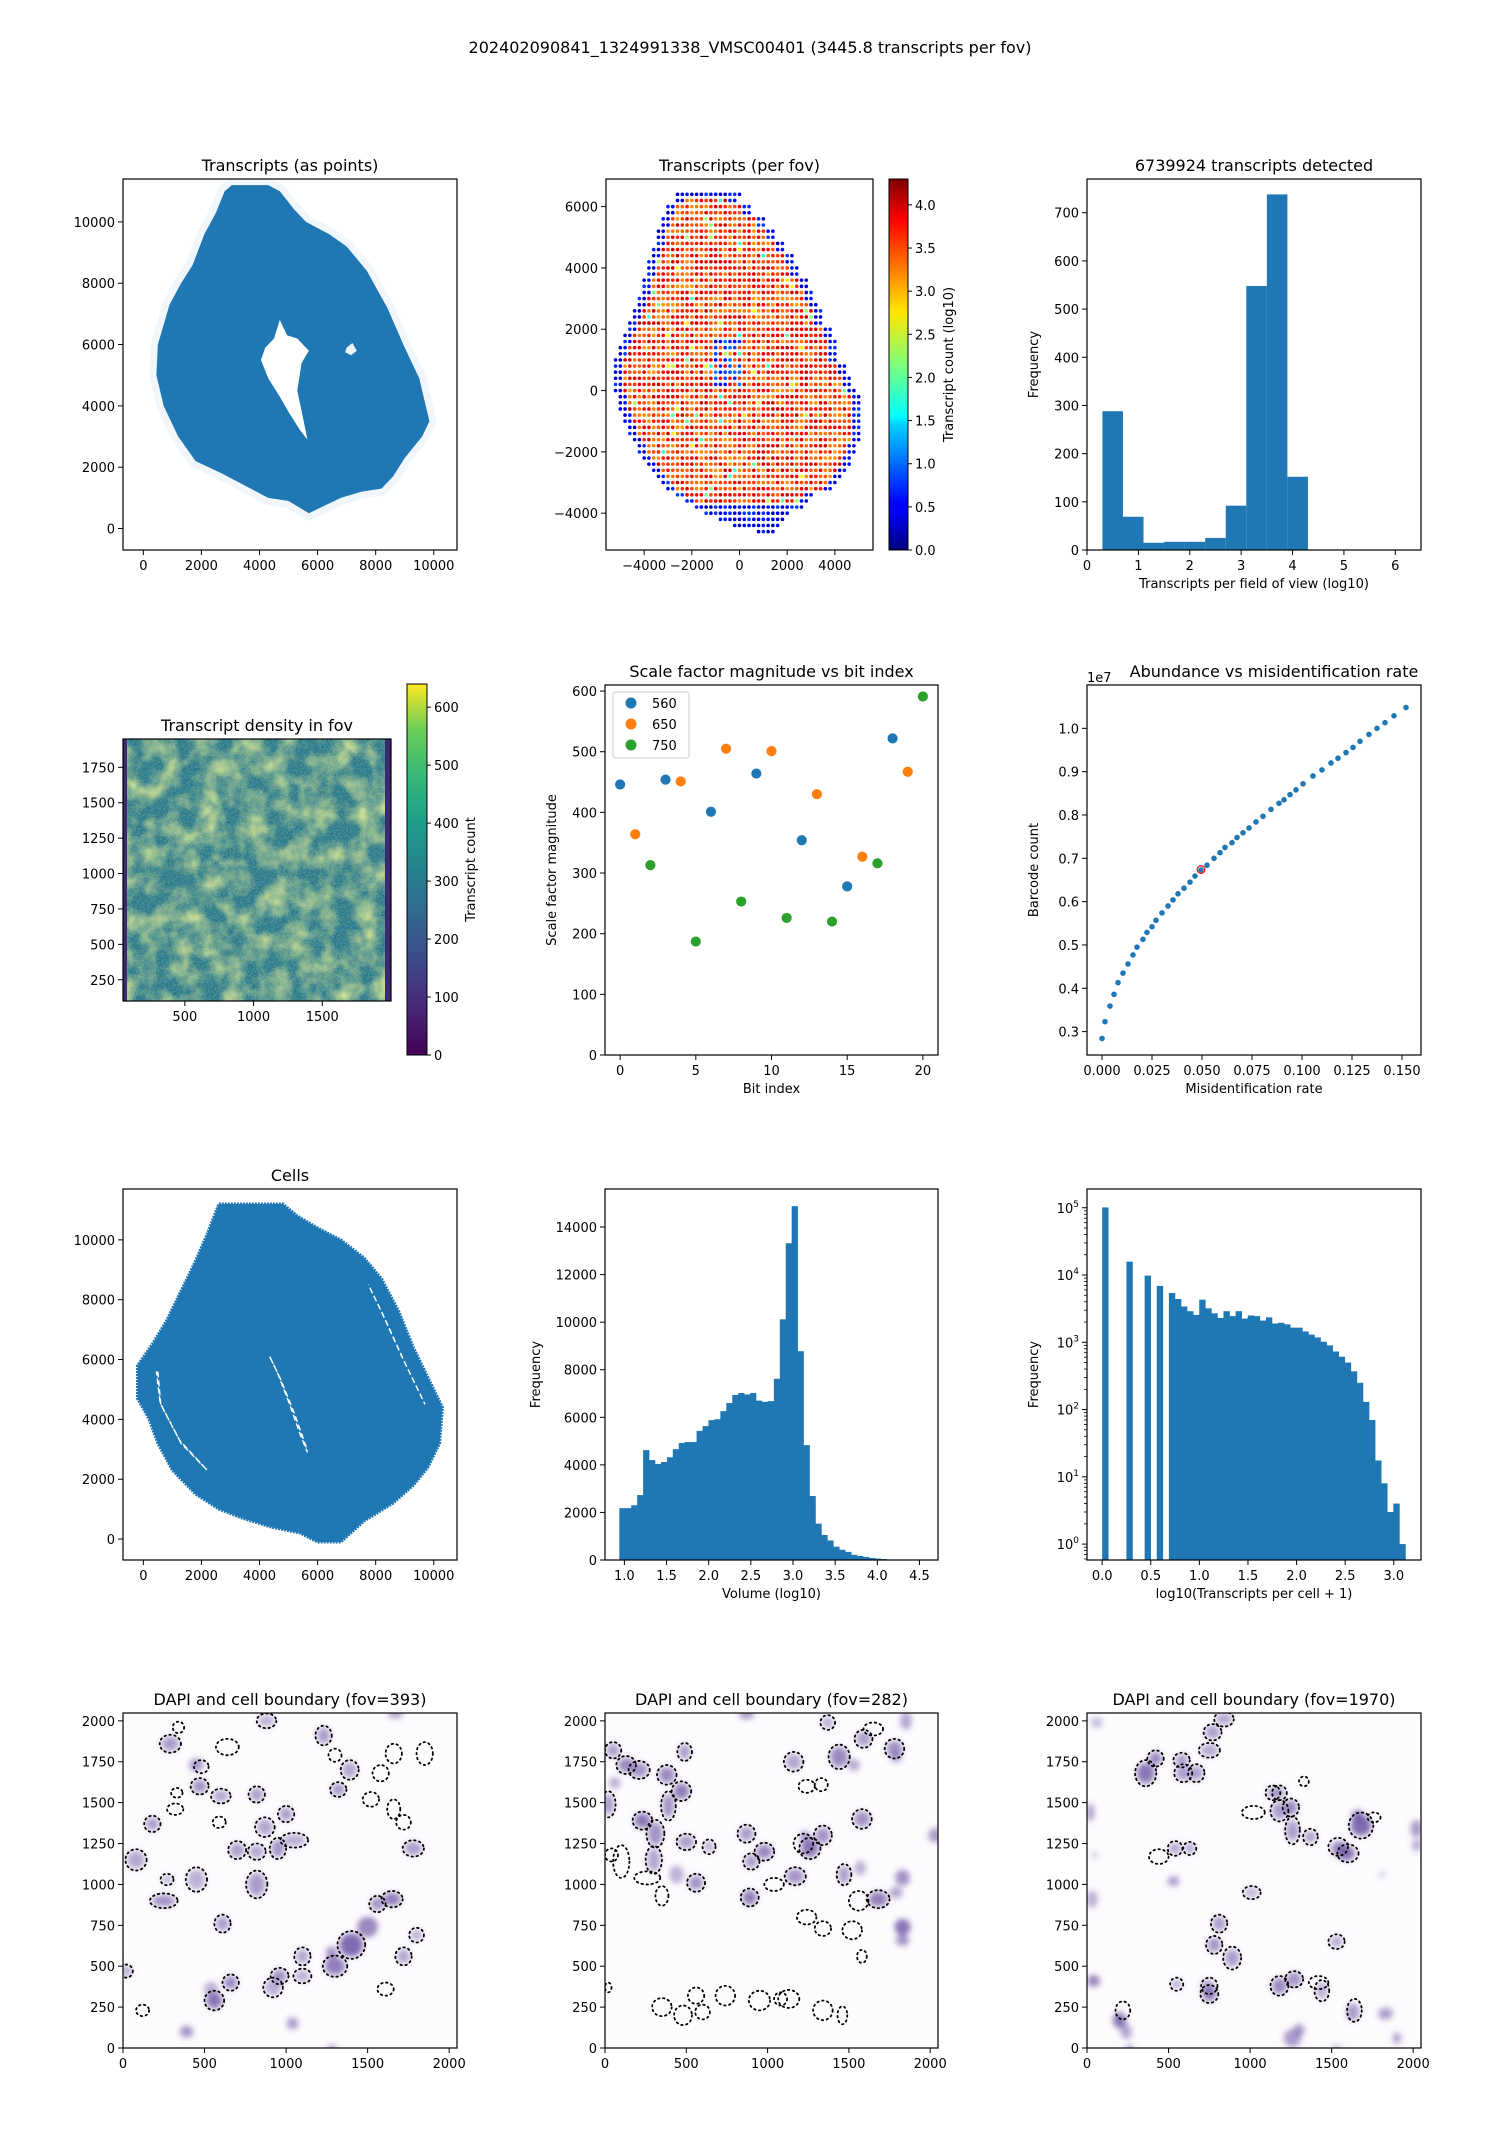 The width and height of the screenshot is (1500, 2150). What do you see at coordinates (1232, 1438) in the screenshot?
I see `histogram-bar` at bounding box center [1232, 1438].